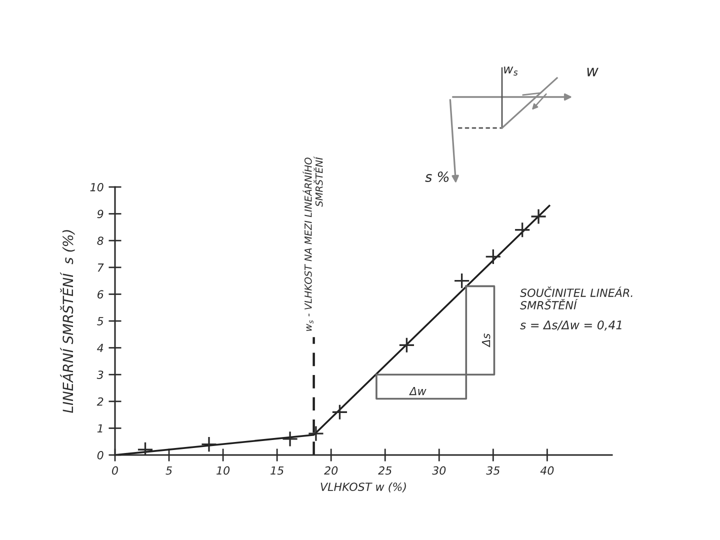 The height and width of the screenshot is (540, 720). Describe the element at coordinates (100, 348) in the screenshot. I see `y-tick-label: 4` at that location.